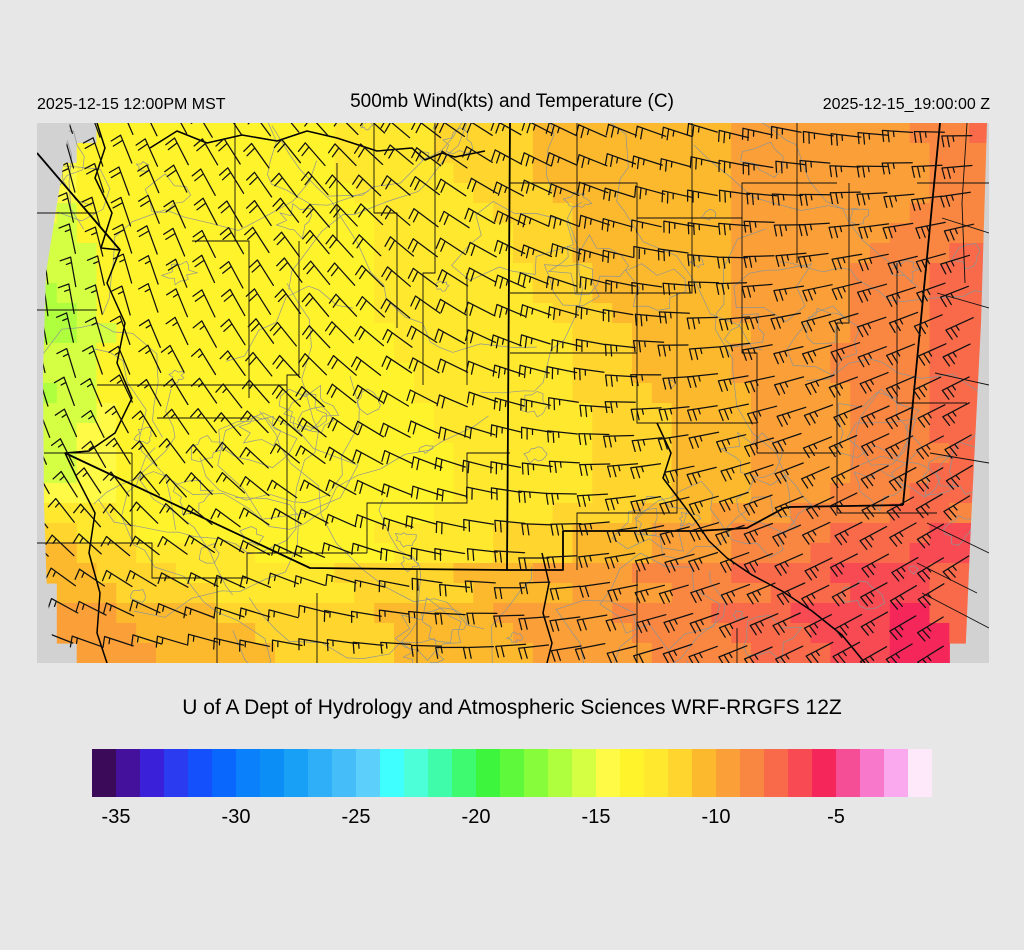 The height and width of the screenshot is (950, 1024). Describe the element at coordinates (512, 821) in the screenshot. I see `colorbar-tick-labels: -35 -30 -25 -20 -15 -10 -5` at that location.